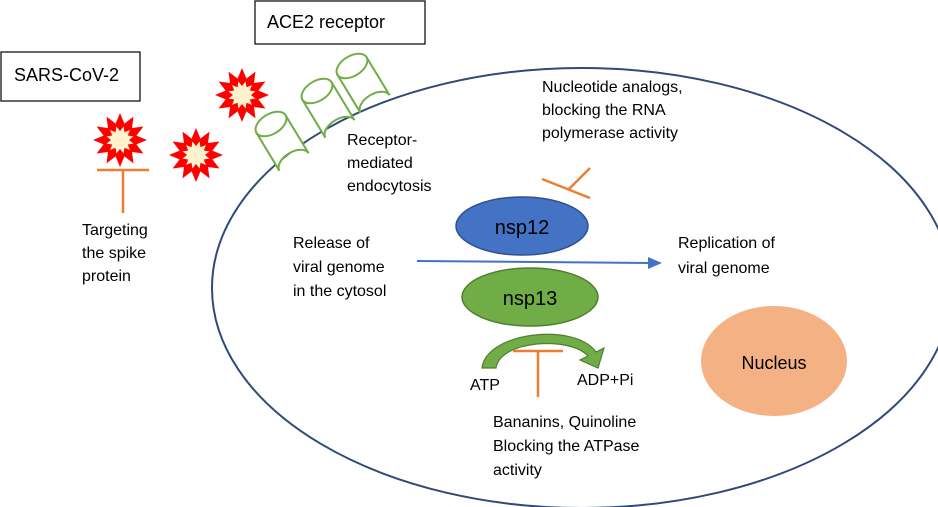 Image resolution: width=938 pixels, height=507 pixels. I want to click on nsp13-label: nsp13, so click(530, 299).